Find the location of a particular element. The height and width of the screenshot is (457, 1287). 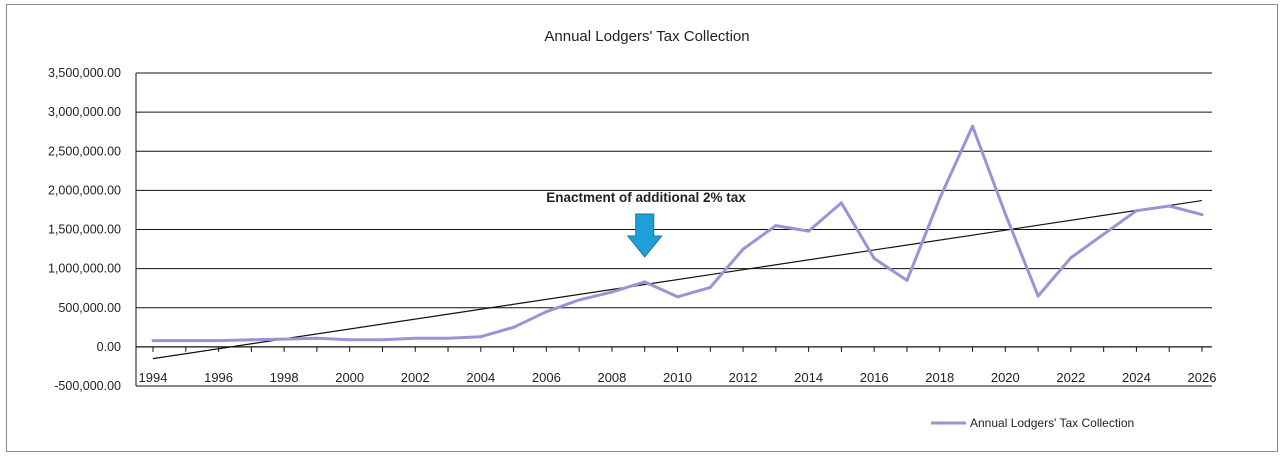

x-tick-label: 1996 is located at coordinates (218, 377).